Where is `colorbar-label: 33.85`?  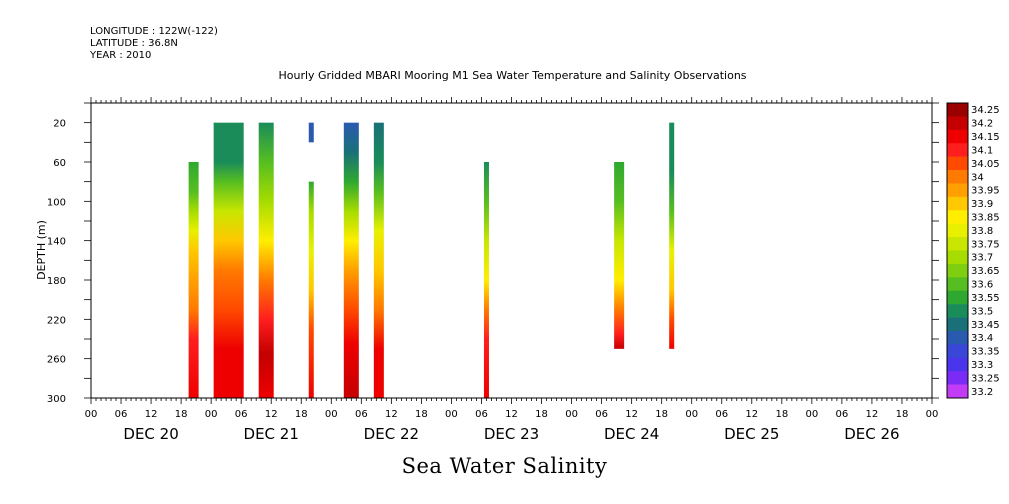
colorbar-label: 33.85 is located at coordinates (985, 217).